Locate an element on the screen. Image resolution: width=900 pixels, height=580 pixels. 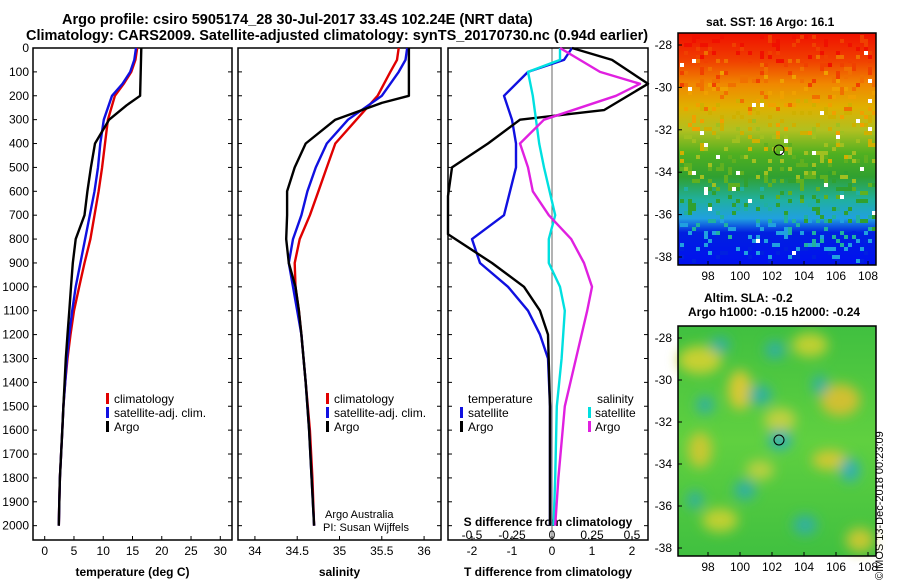
x-tick-label: 35.5 is located at coordinates (382, 551).